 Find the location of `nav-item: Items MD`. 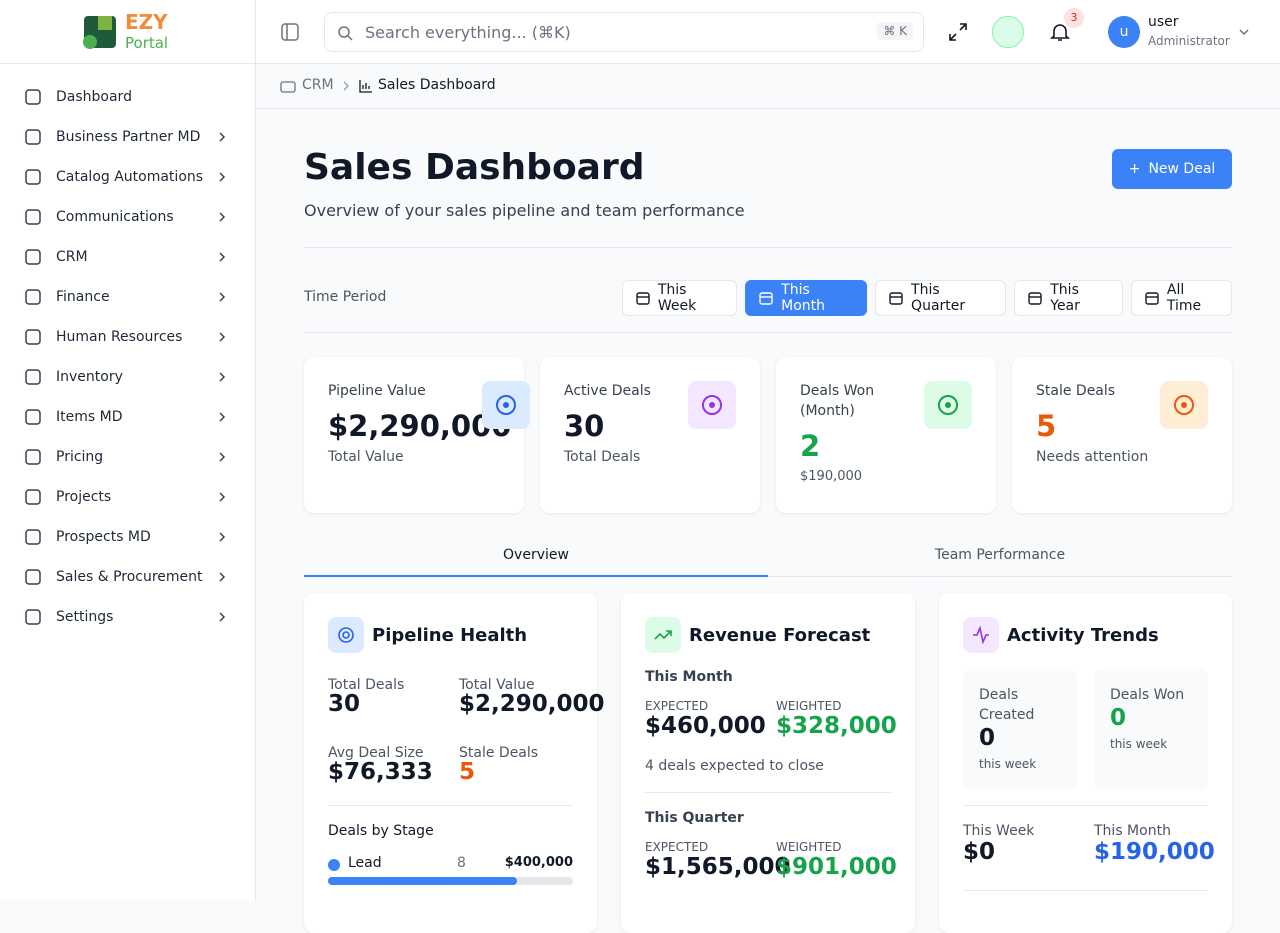

nav-item: Items MD is located at coordinates (128, 417).